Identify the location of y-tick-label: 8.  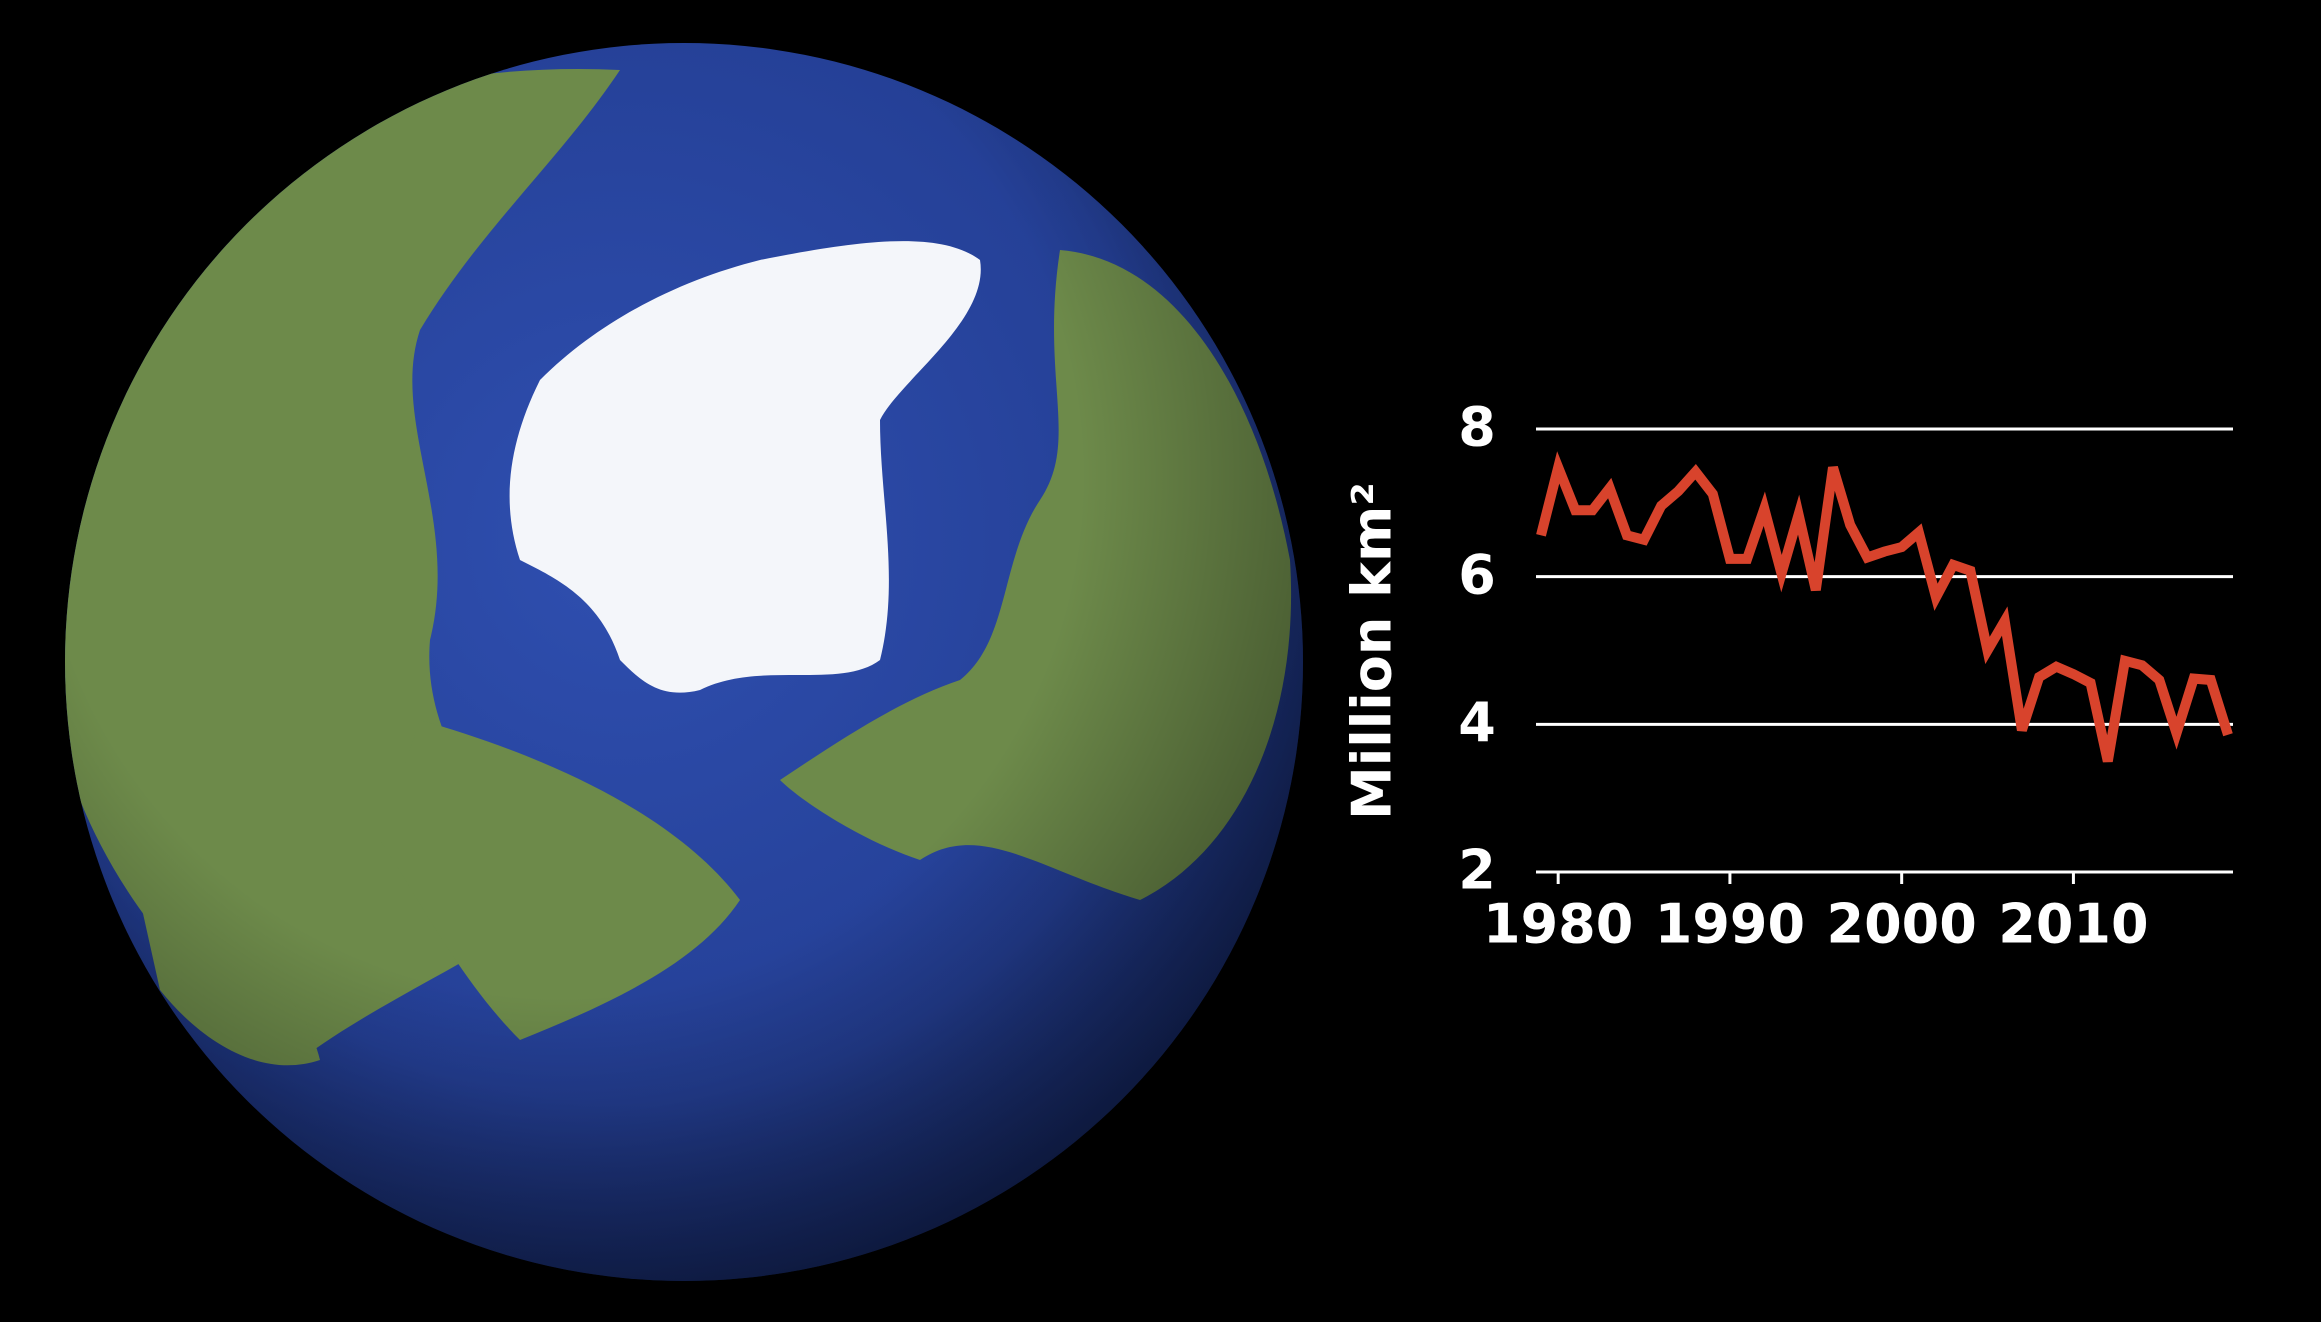
(1477, 427).